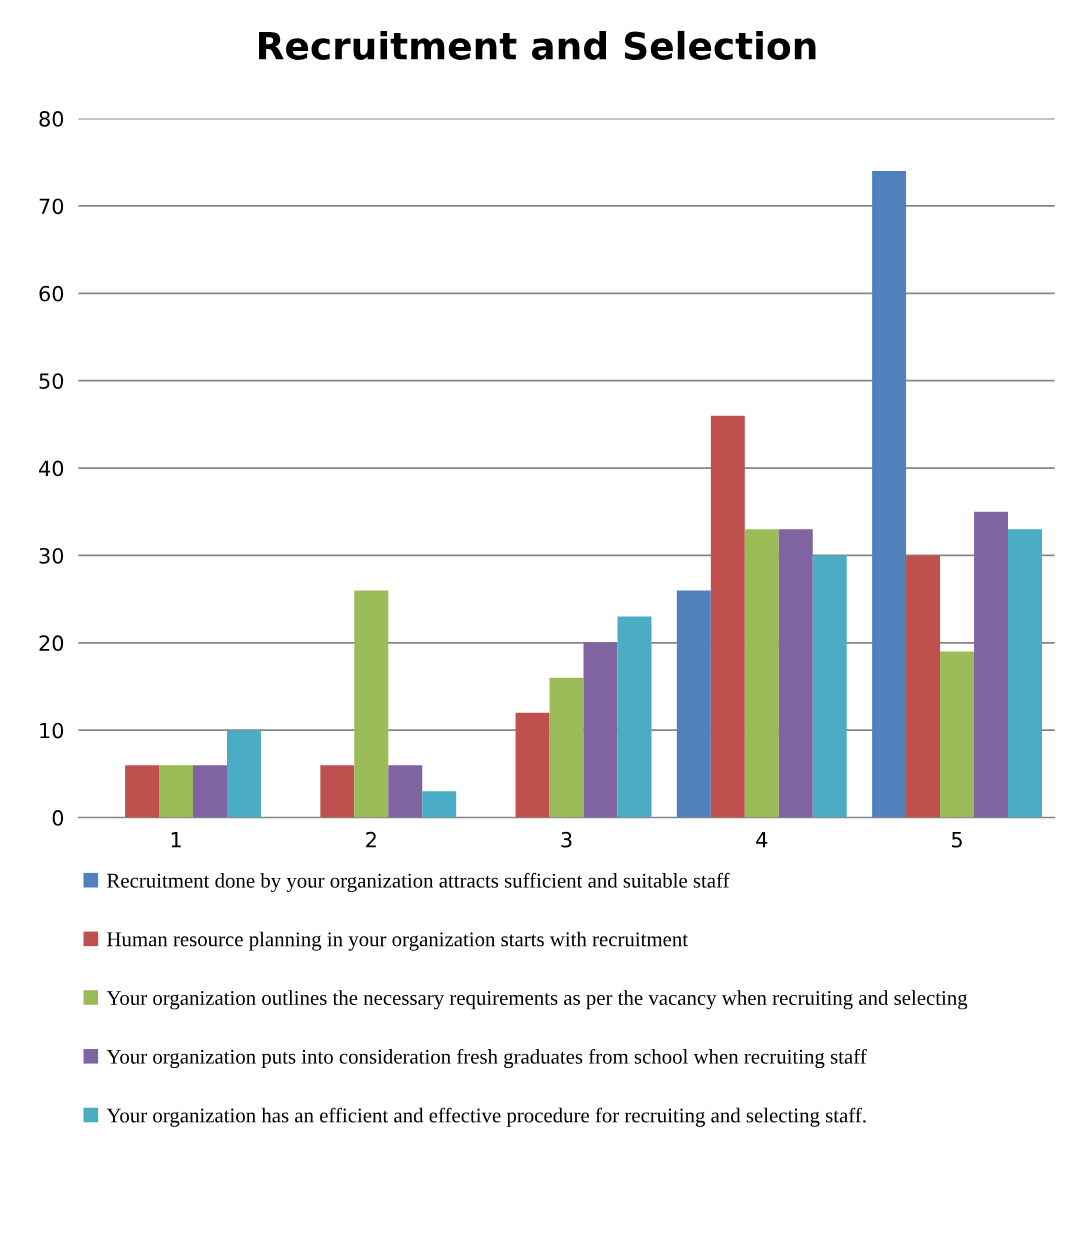  Describe the element at coordinates (397, 941) in the screenshot. I see `legend-label: Human resource planning in your organization starts with recruitment` at that location.